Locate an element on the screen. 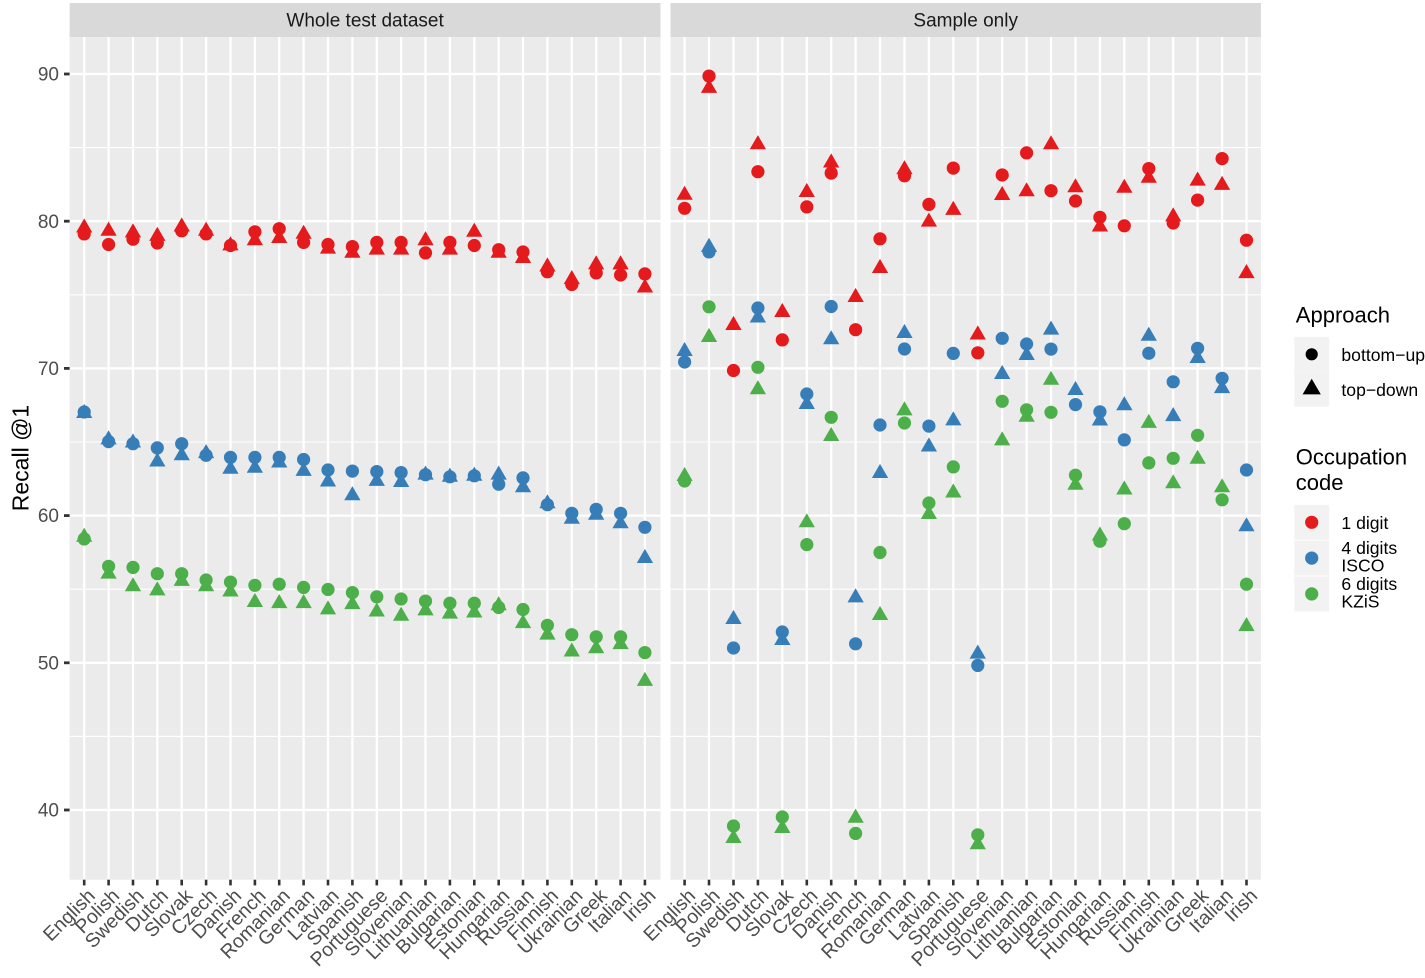 The width and height of the screenshot is (1425, 978). svg-text: 40 is located at coordinates (48, 811).